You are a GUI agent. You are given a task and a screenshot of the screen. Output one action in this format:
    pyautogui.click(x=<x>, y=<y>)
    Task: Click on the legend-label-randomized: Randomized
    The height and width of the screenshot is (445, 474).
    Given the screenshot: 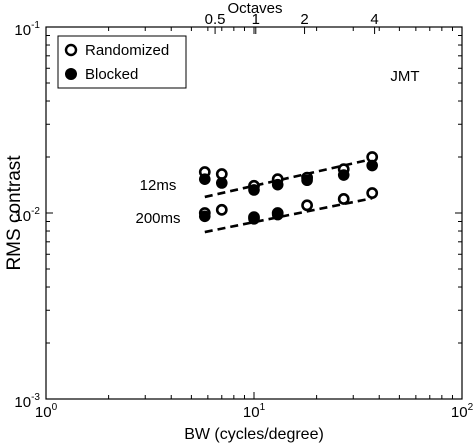 What is the action you would take?
    pyautogui.click(x=127, y=50)
    